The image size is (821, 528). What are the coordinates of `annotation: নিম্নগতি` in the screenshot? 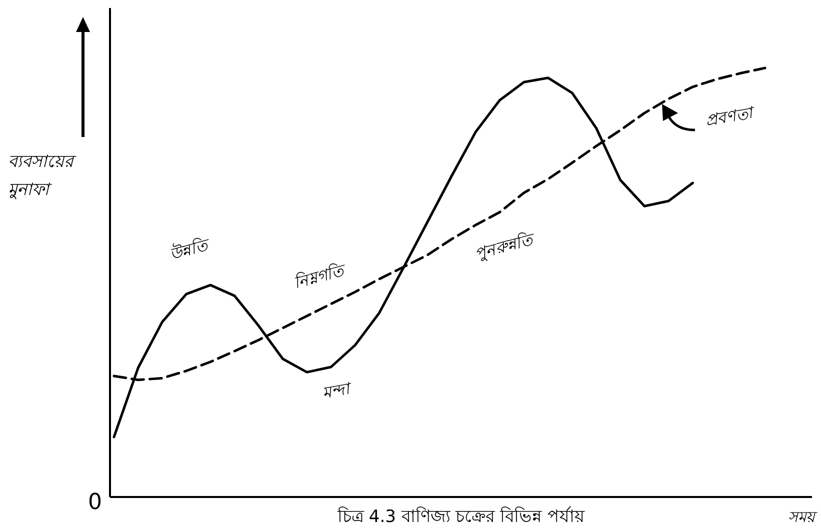 It's located at (320, 276).